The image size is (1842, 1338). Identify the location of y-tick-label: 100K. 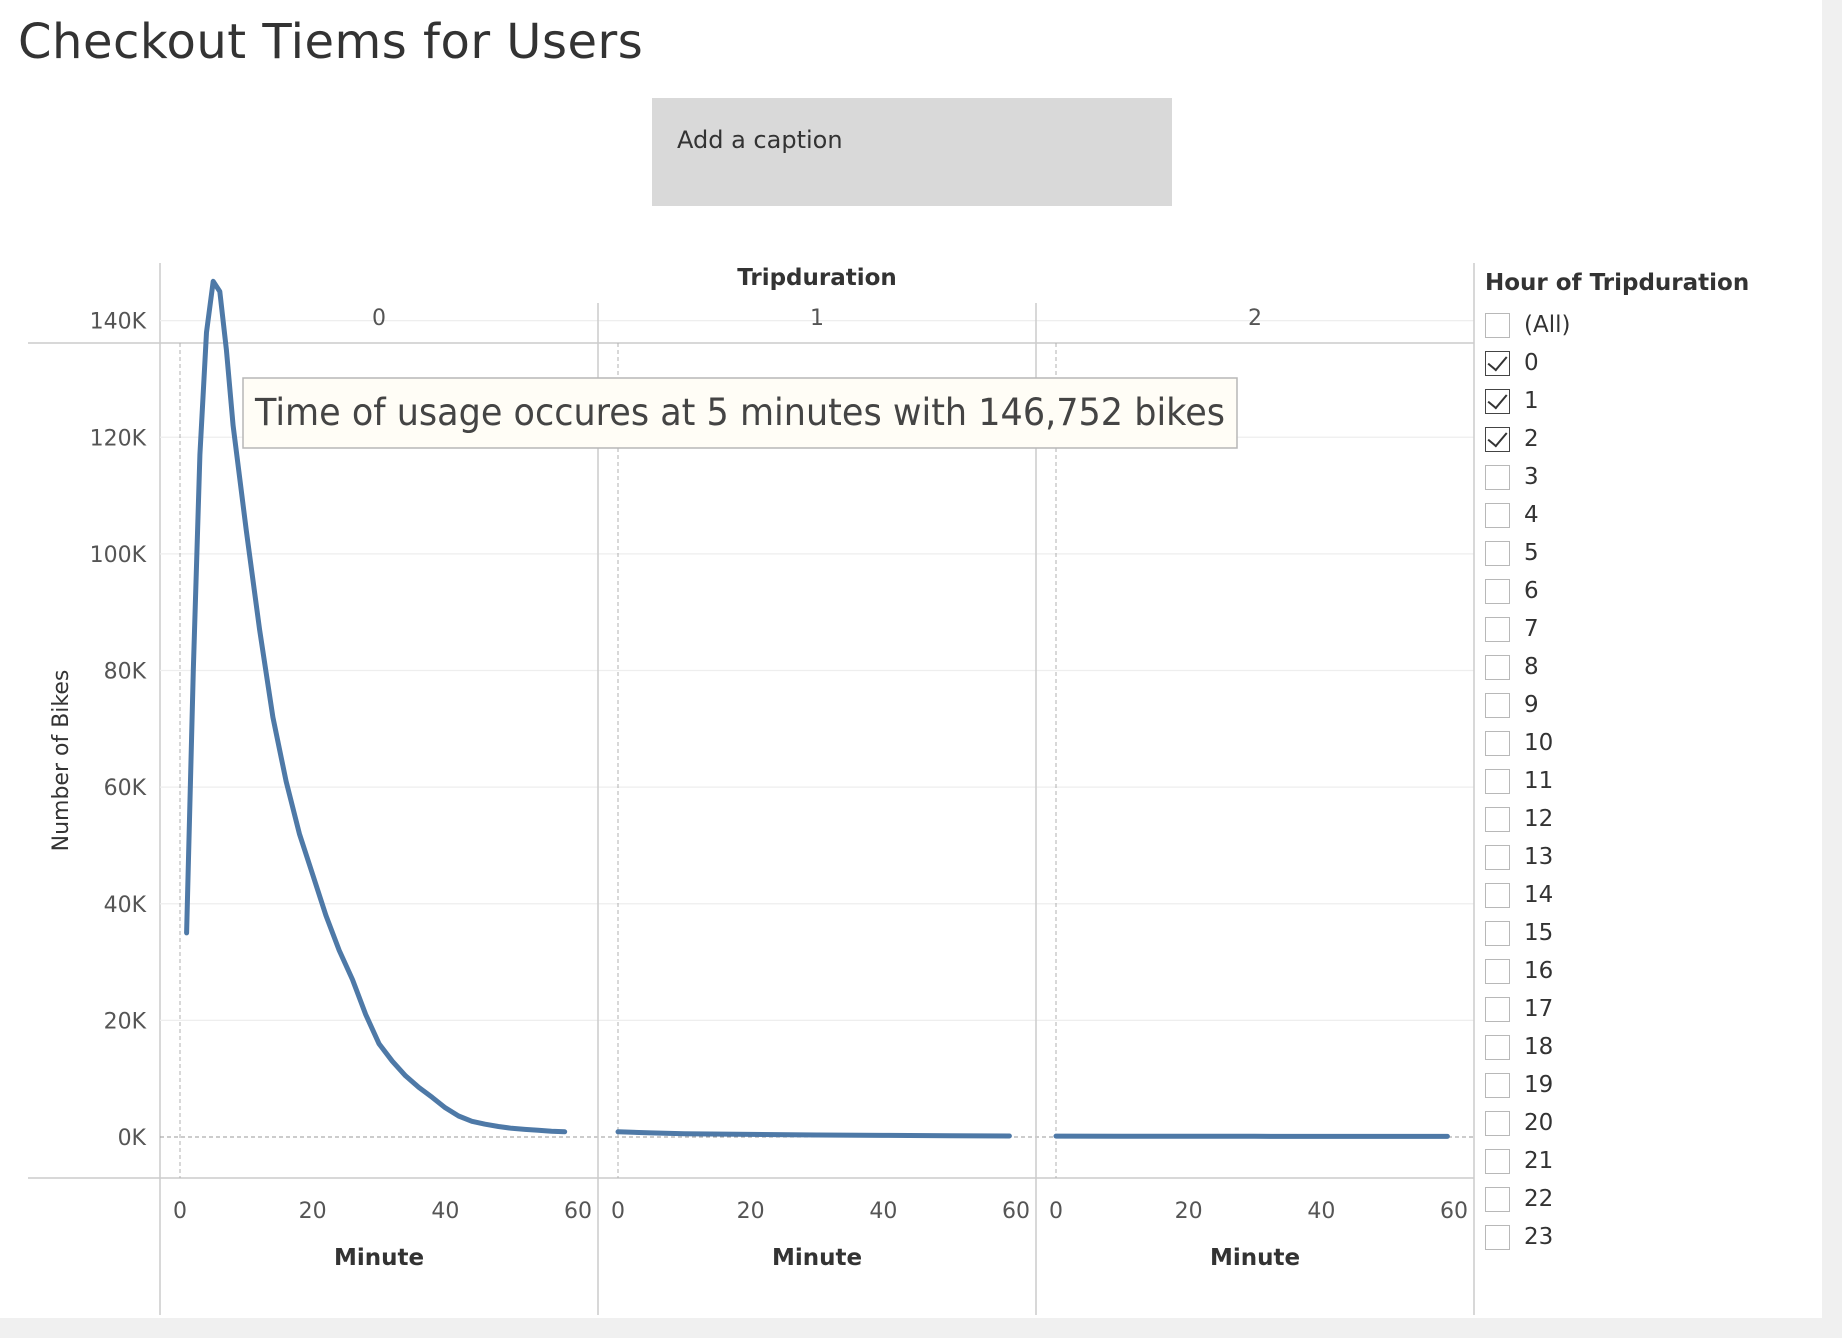
(118, 555).